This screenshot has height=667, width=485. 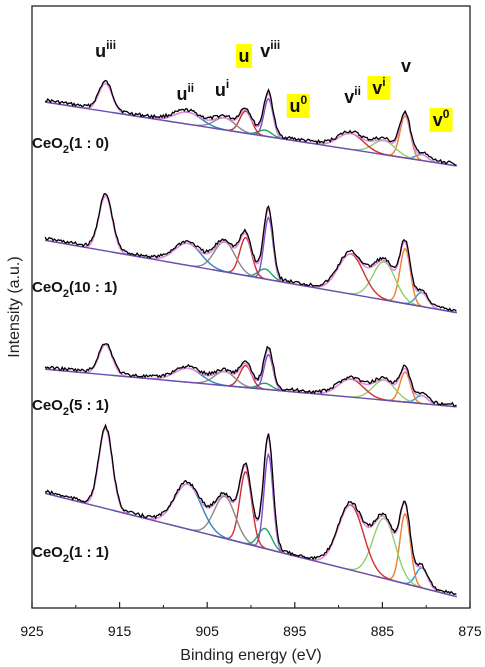 I want to click on peak-label-text: u, so click(x=243, y=56).